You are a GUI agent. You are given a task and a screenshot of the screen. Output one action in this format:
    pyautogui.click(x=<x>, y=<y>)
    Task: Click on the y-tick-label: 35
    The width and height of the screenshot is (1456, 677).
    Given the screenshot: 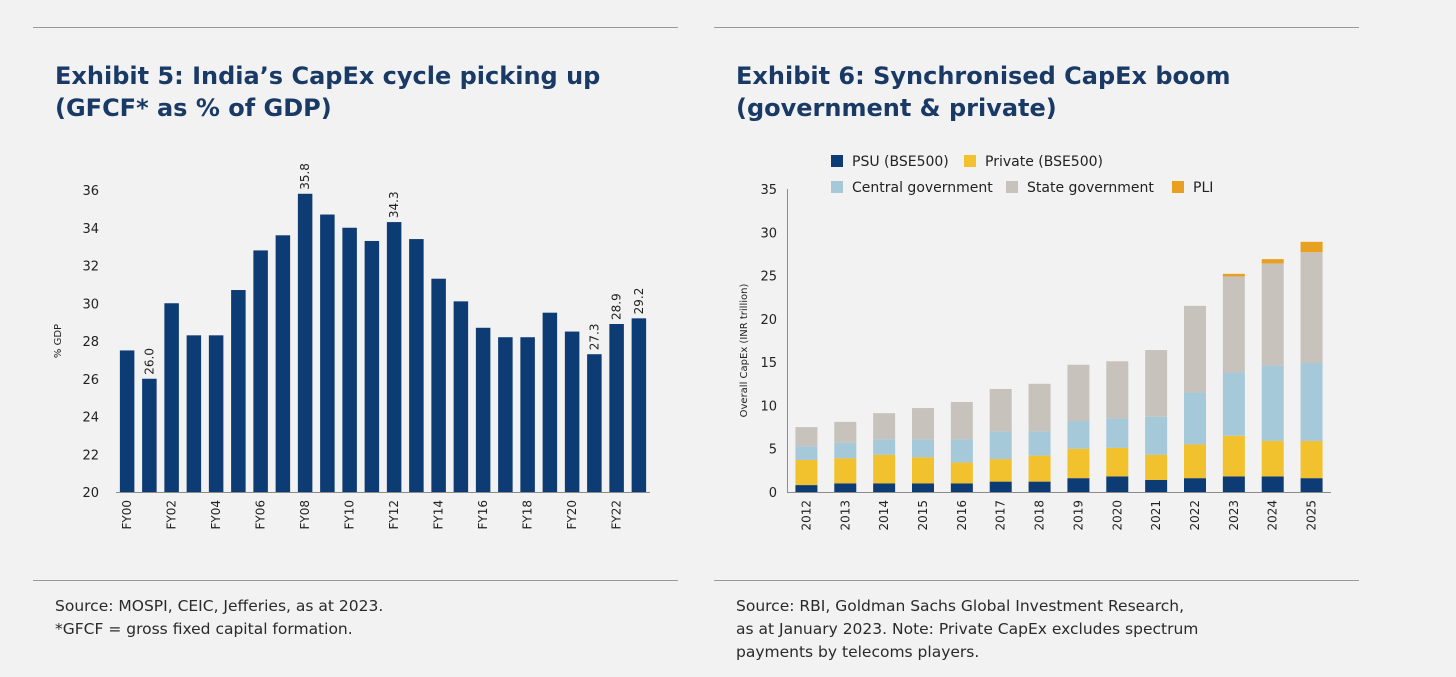 What is the action you would take?
    pyautogui.click(x=768, y=190)
    